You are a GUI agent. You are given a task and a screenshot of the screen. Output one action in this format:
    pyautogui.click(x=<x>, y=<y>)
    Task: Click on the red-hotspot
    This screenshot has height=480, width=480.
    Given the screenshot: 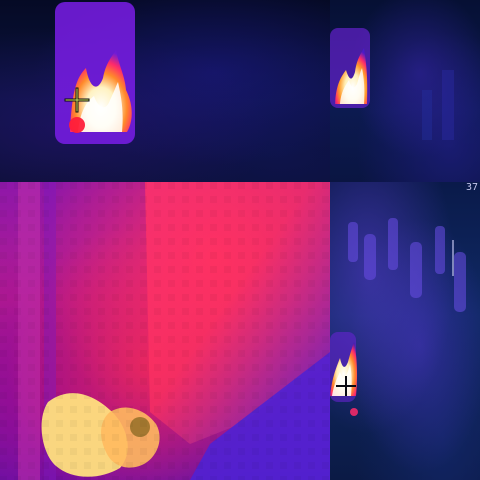 What is the action you would take?
    pyautogui.click(x=77, y=125)
    